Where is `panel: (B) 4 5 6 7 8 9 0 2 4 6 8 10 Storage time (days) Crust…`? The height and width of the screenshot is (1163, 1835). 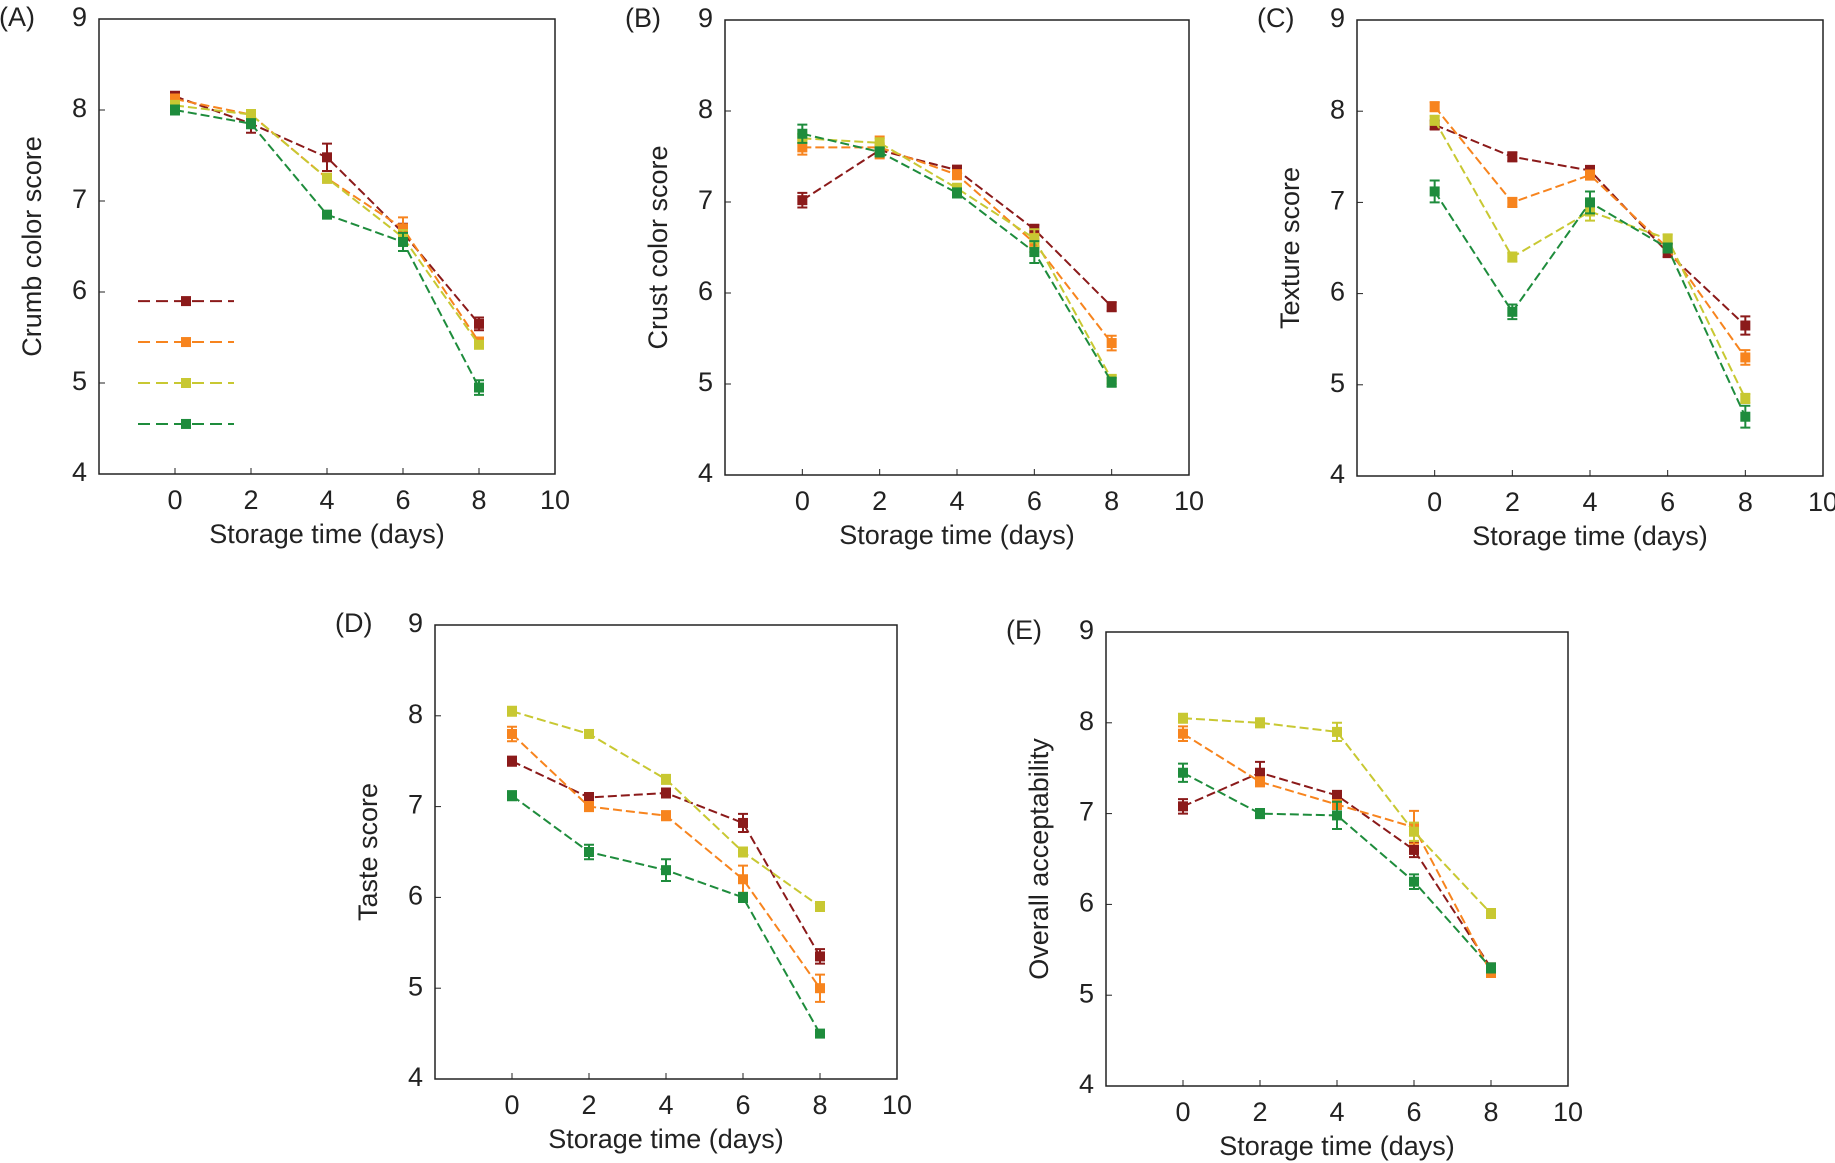 panel: (B) 4 5 6 7 8 9 0 2 4 6 8 10 Storage time (days) Crust… is located at coordinates (914, 276).